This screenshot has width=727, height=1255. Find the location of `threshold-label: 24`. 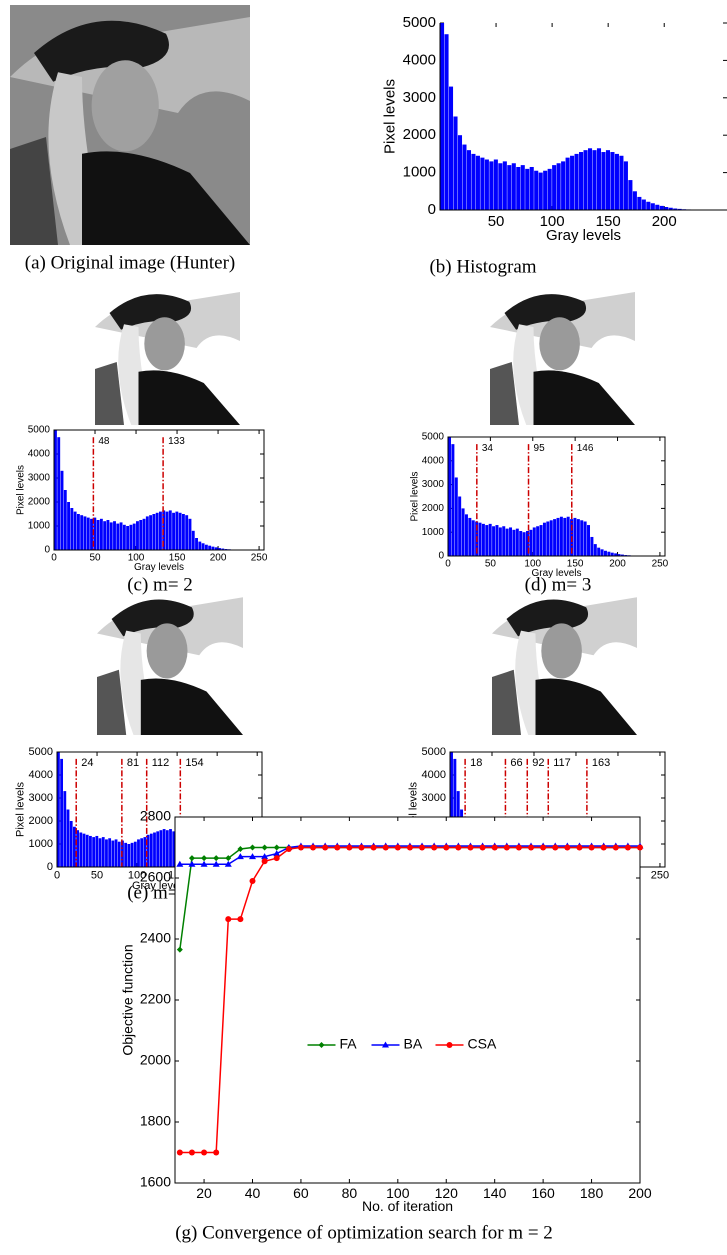

threshold-label: 24 is located at coordinates (87, 763).